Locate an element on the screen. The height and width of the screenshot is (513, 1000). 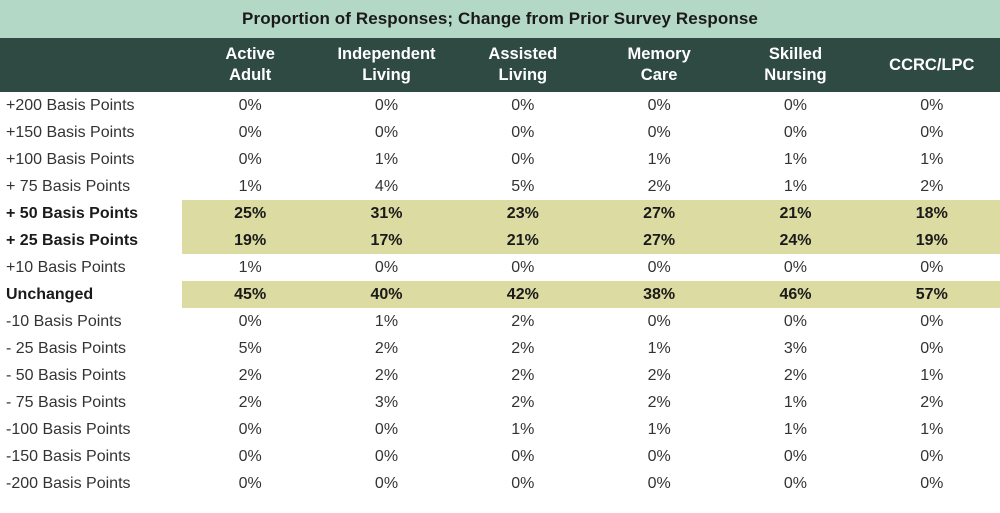
column-header: Skilled Nursing is located at coordinates (795, 65).